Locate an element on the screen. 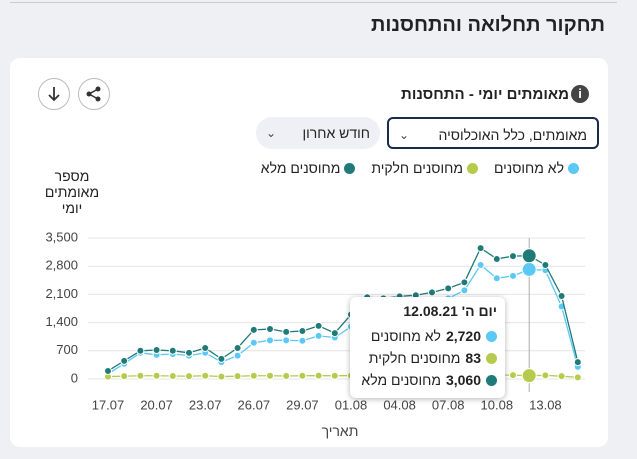 The height and width of the screenshot is (459, 637). y-tick-label: 3,500 is located at coordinates (61, 236).